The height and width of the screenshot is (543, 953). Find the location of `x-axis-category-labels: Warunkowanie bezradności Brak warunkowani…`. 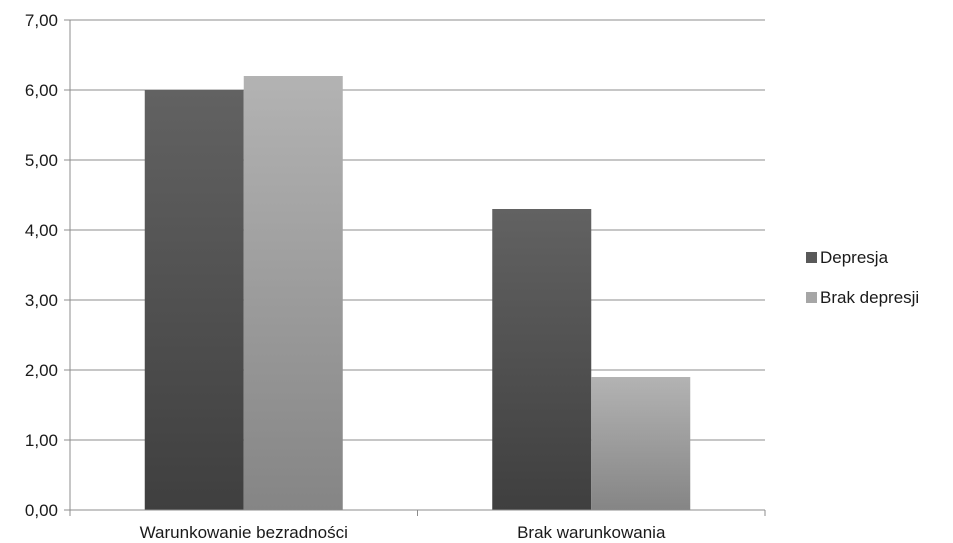

x-axis-category-labels: Warunkowanie bezradności Brak warunkowani… is located at coordinates (403, 532).